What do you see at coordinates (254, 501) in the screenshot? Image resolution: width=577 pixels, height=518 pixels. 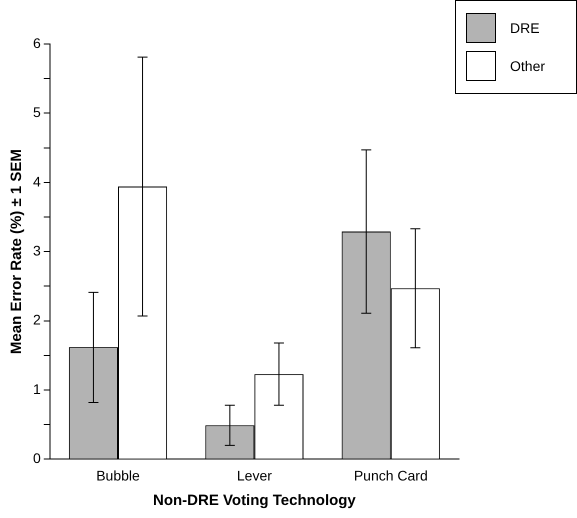 I see `x-axis-title: Non-DRE Voting Technology` at bounding box center [254, 501].